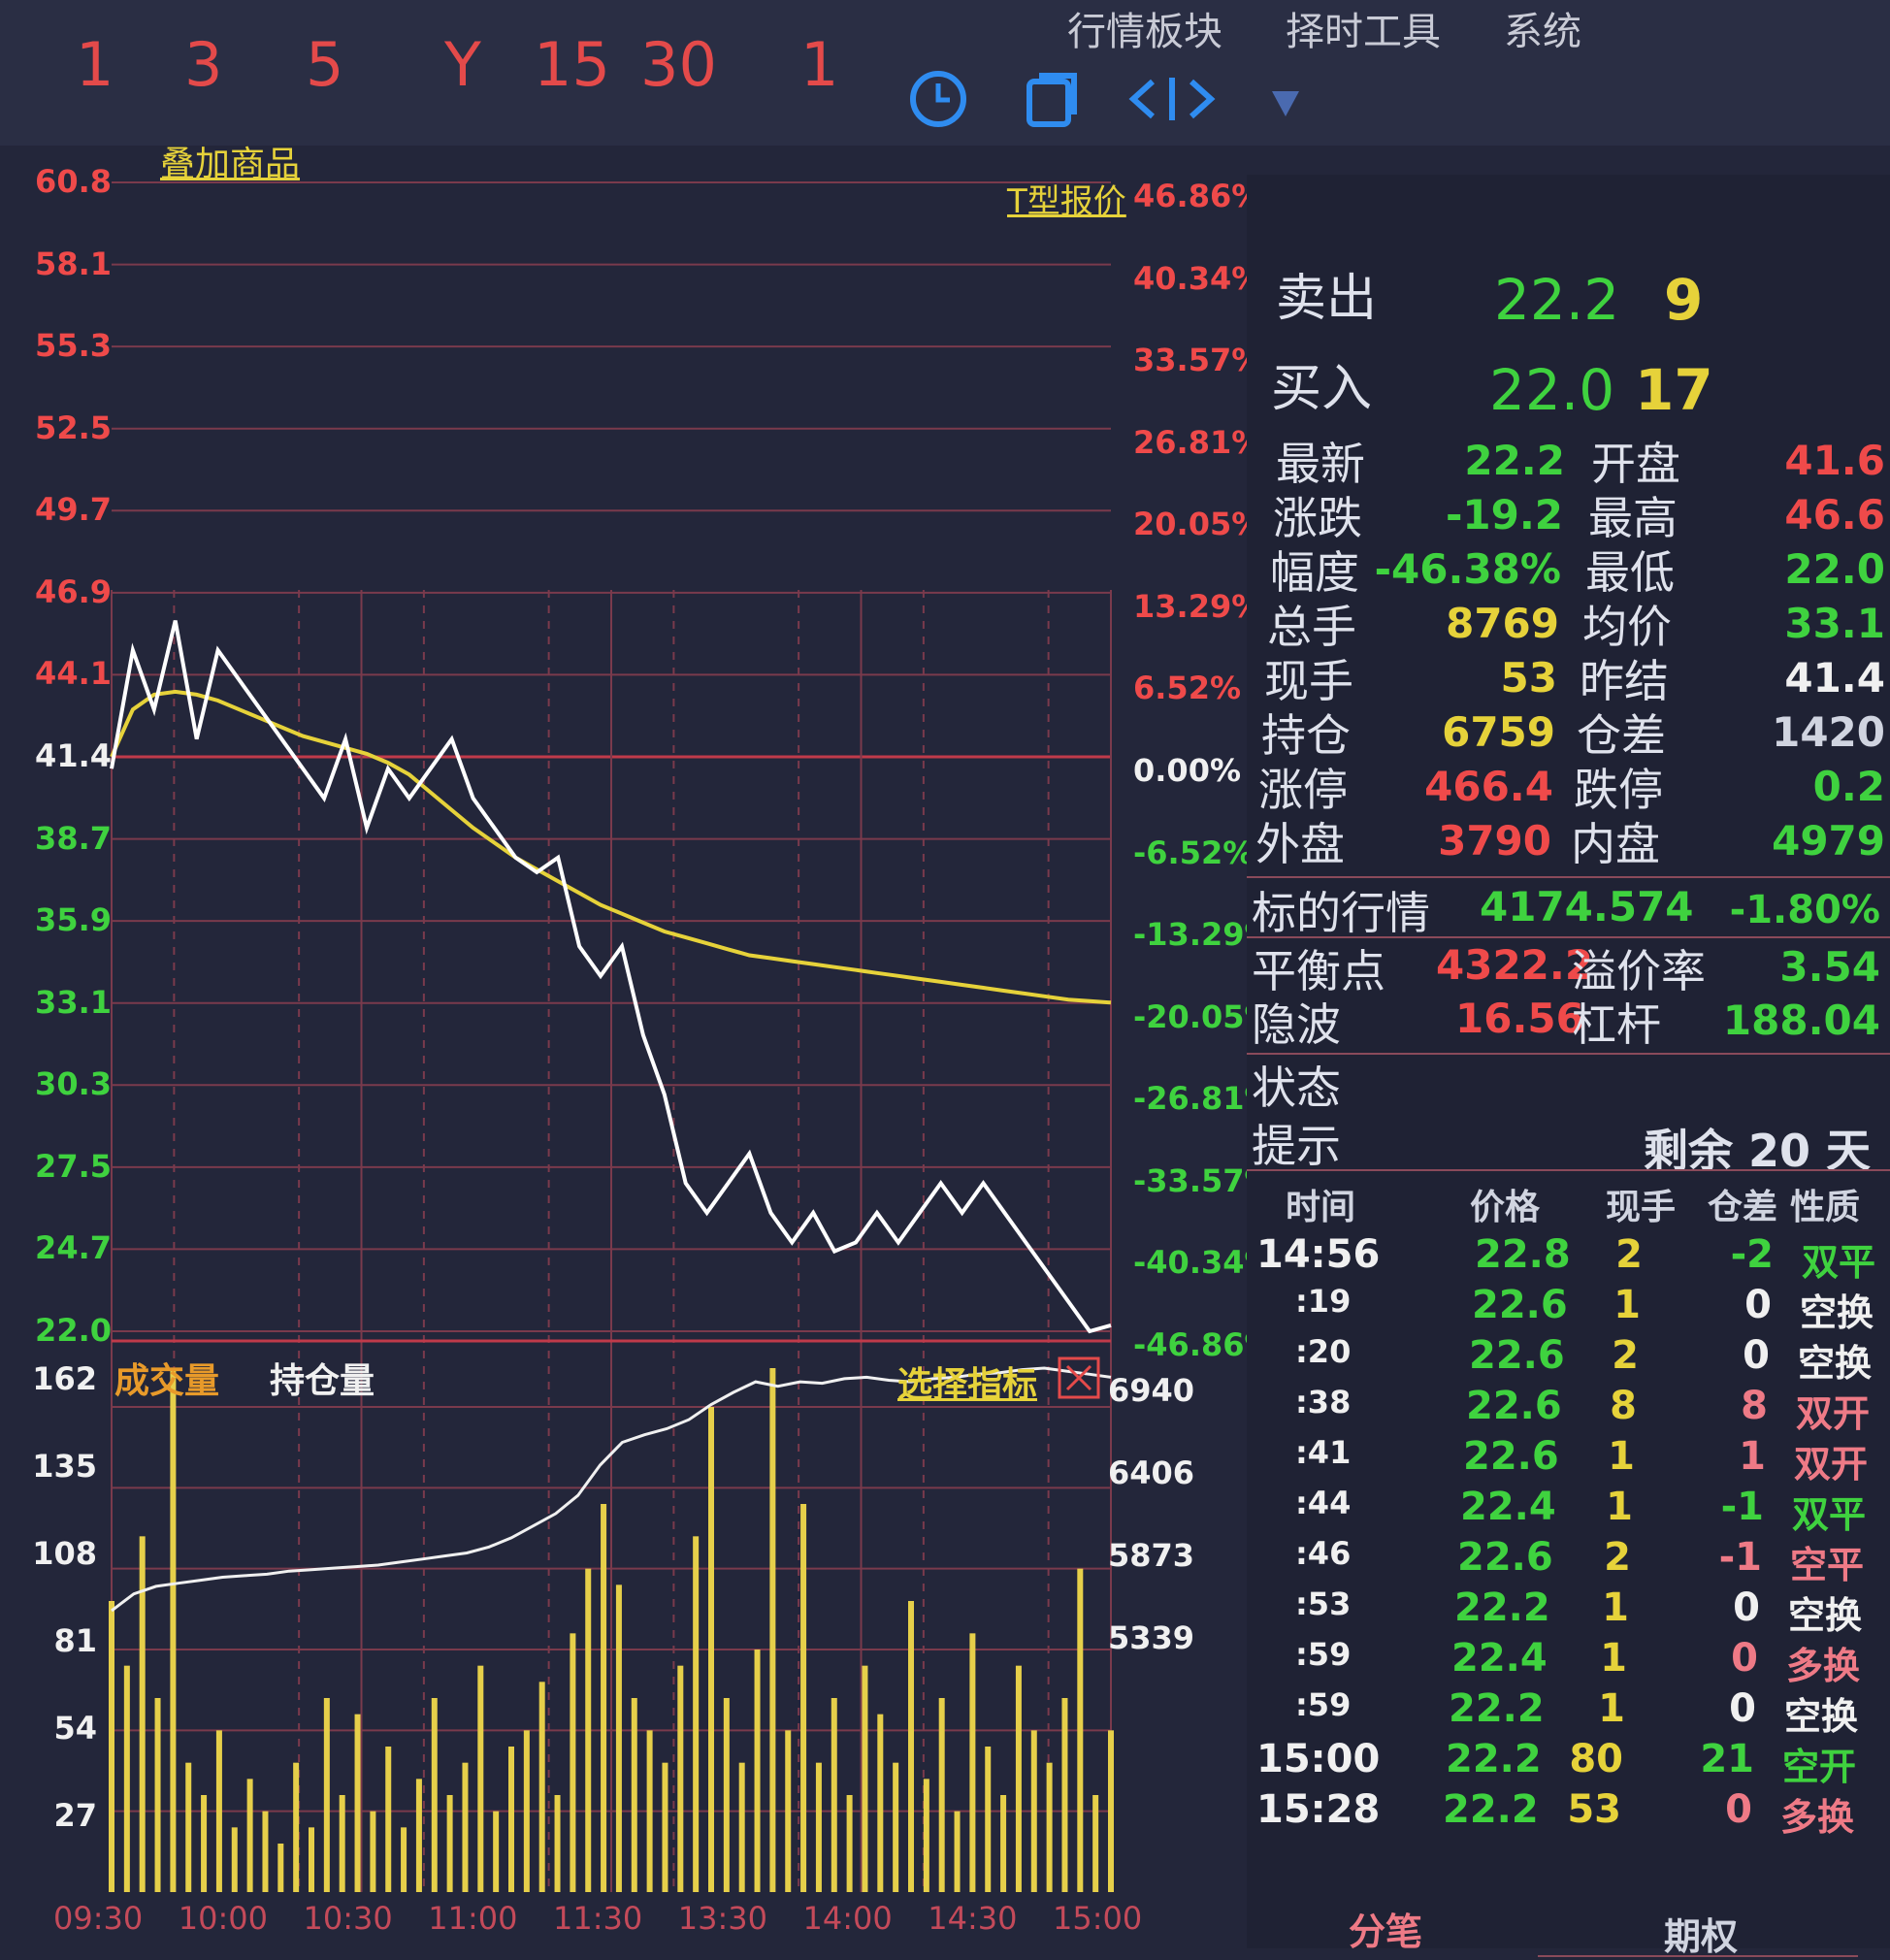 The width and height of the screenshot is (1890, 1960). I want to click on menu-item: 择时工具, so click(1363, 32).